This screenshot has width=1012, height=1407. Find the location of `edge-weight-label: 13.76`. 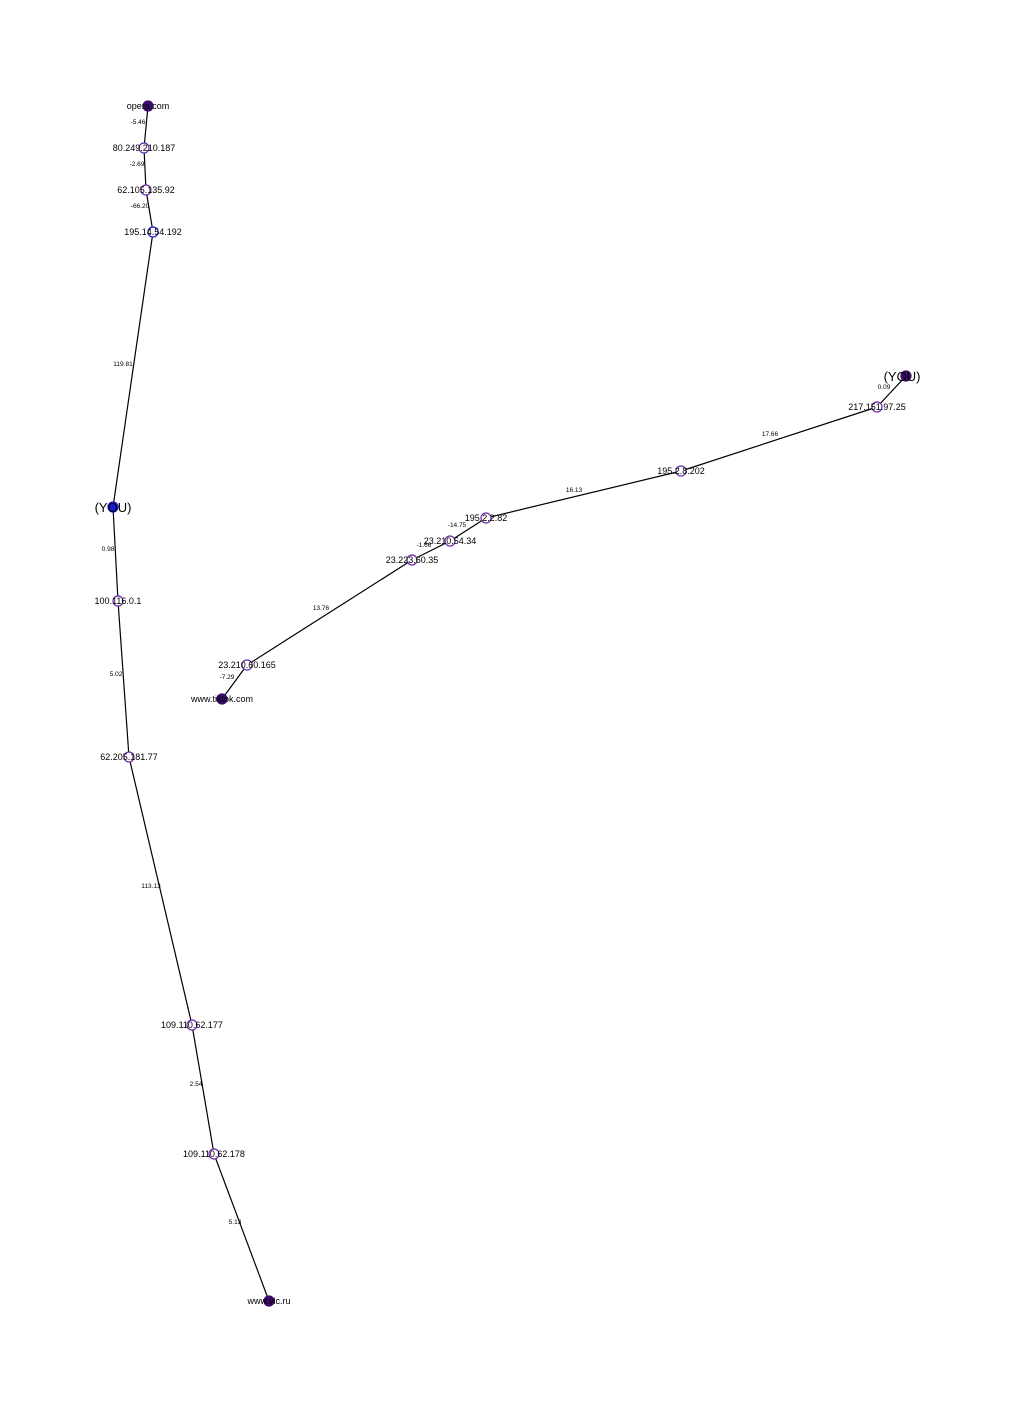

edge-weight-label: 13.76 is located at coordinates (321, 608).